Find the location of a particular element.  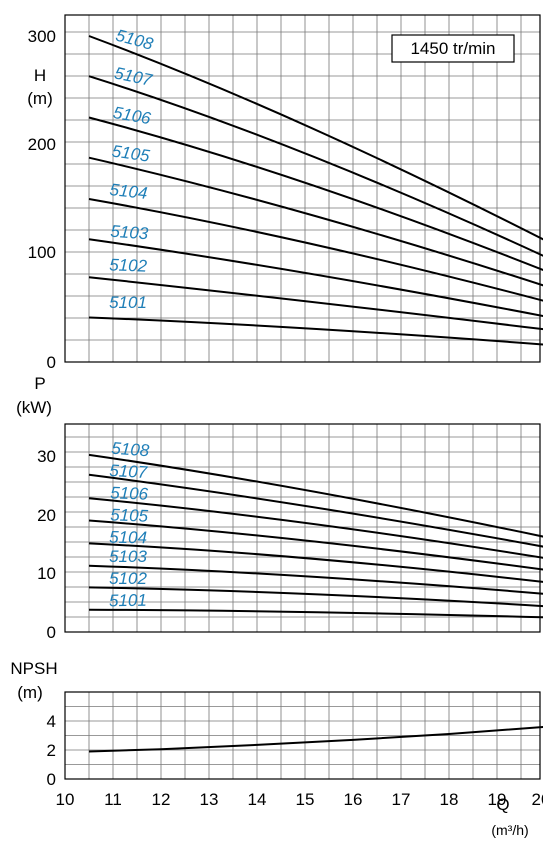

npsh-ylabel-unit: (m) is located at coordinates (29, 692).